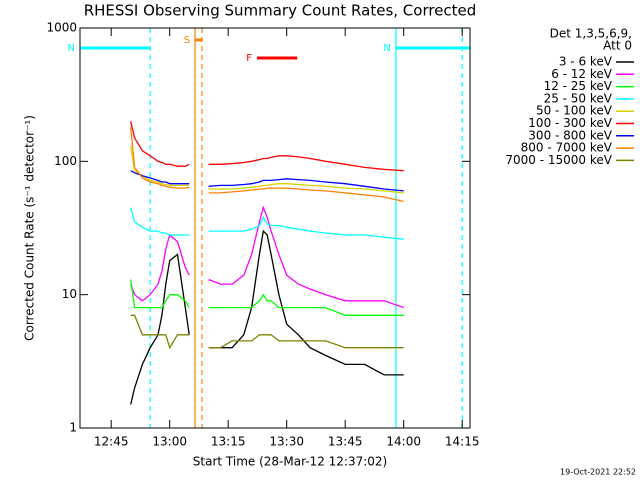 Image resolution: width=640 pixels, height=480 pixels. What do you see at coordinates (567, 148) in the screenshot?
I see `legend-label: 800 - 7000 keV` at bounding box center [567, 148].